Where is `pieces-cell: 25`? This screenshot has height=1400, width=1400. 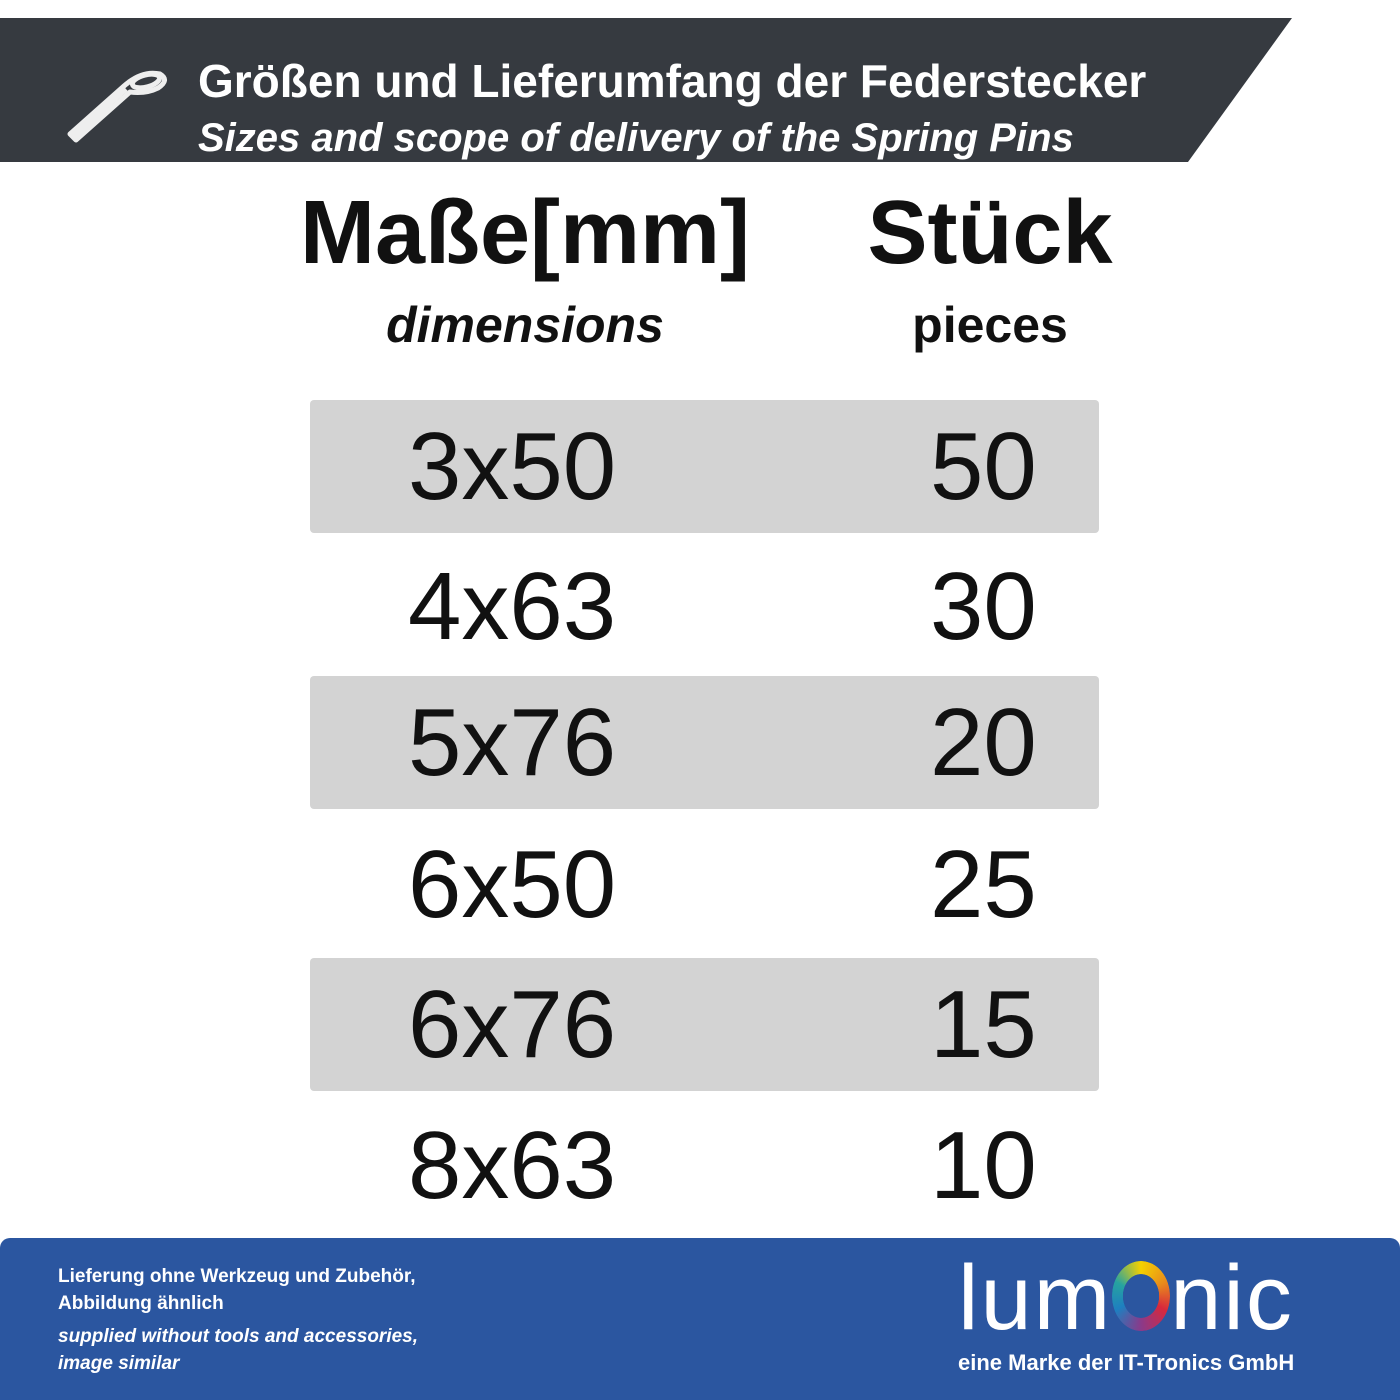 pieces-cell: 25 is located at coordinates (983, 884).